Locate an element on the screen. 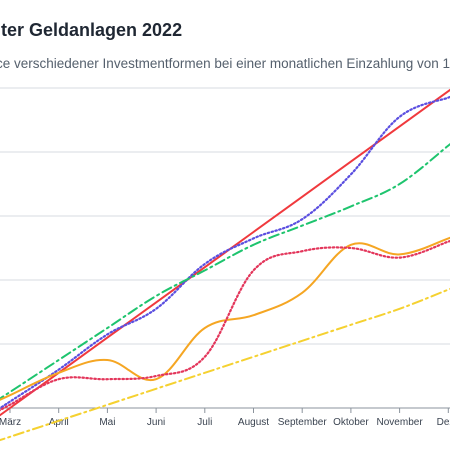 This screenshot has width=450, height=450. x-tick-label: Mai is located at coordinates (107, 422).